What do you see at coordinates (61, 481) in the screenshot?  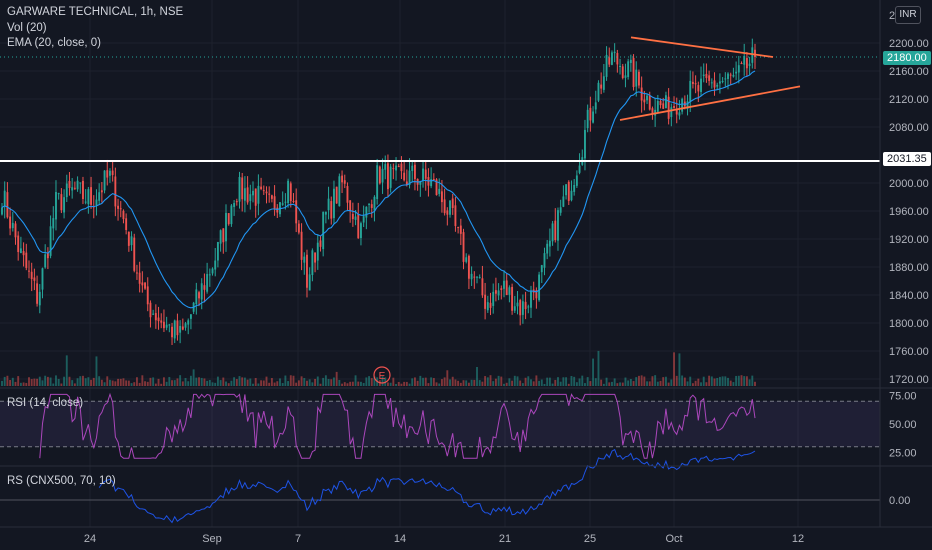 I see `rs-legend: RS (CNX500, 70, 10)` at bounding box center [61, 481].